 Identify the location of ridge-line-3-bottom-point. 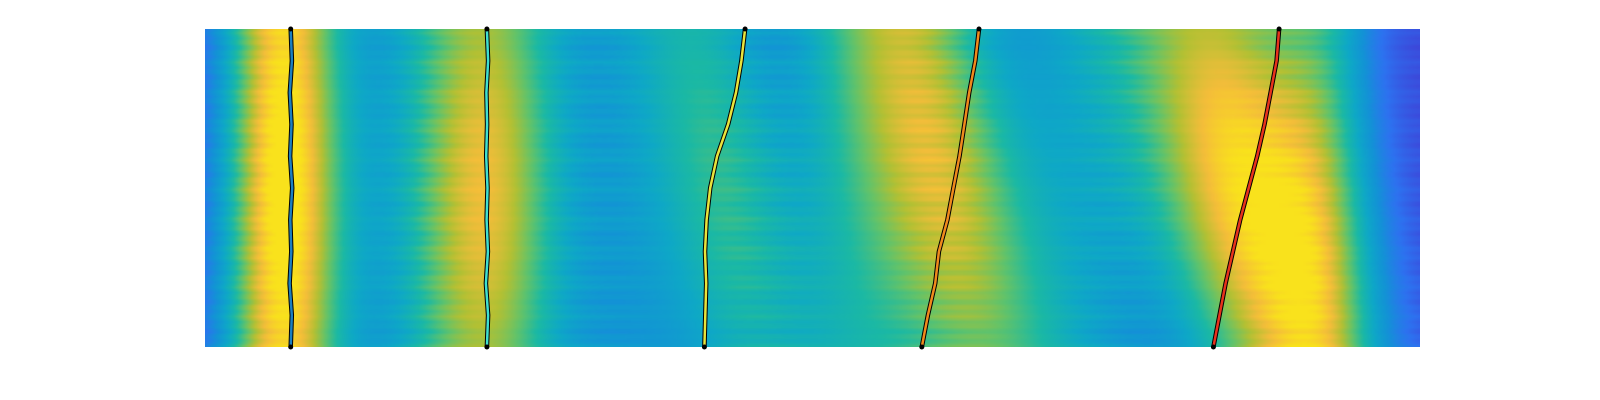
(704, 347).